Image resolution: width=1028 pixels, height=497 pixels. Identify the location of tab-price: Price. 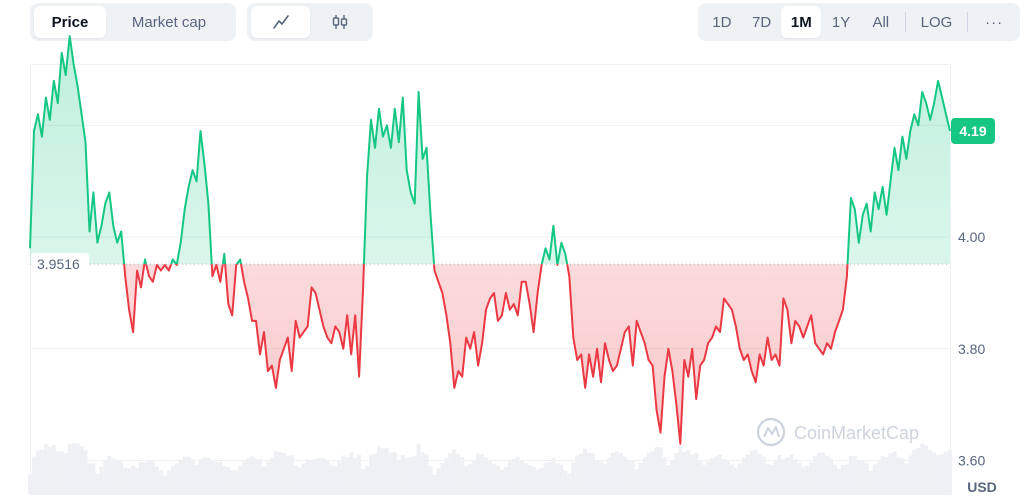
(70, 22).